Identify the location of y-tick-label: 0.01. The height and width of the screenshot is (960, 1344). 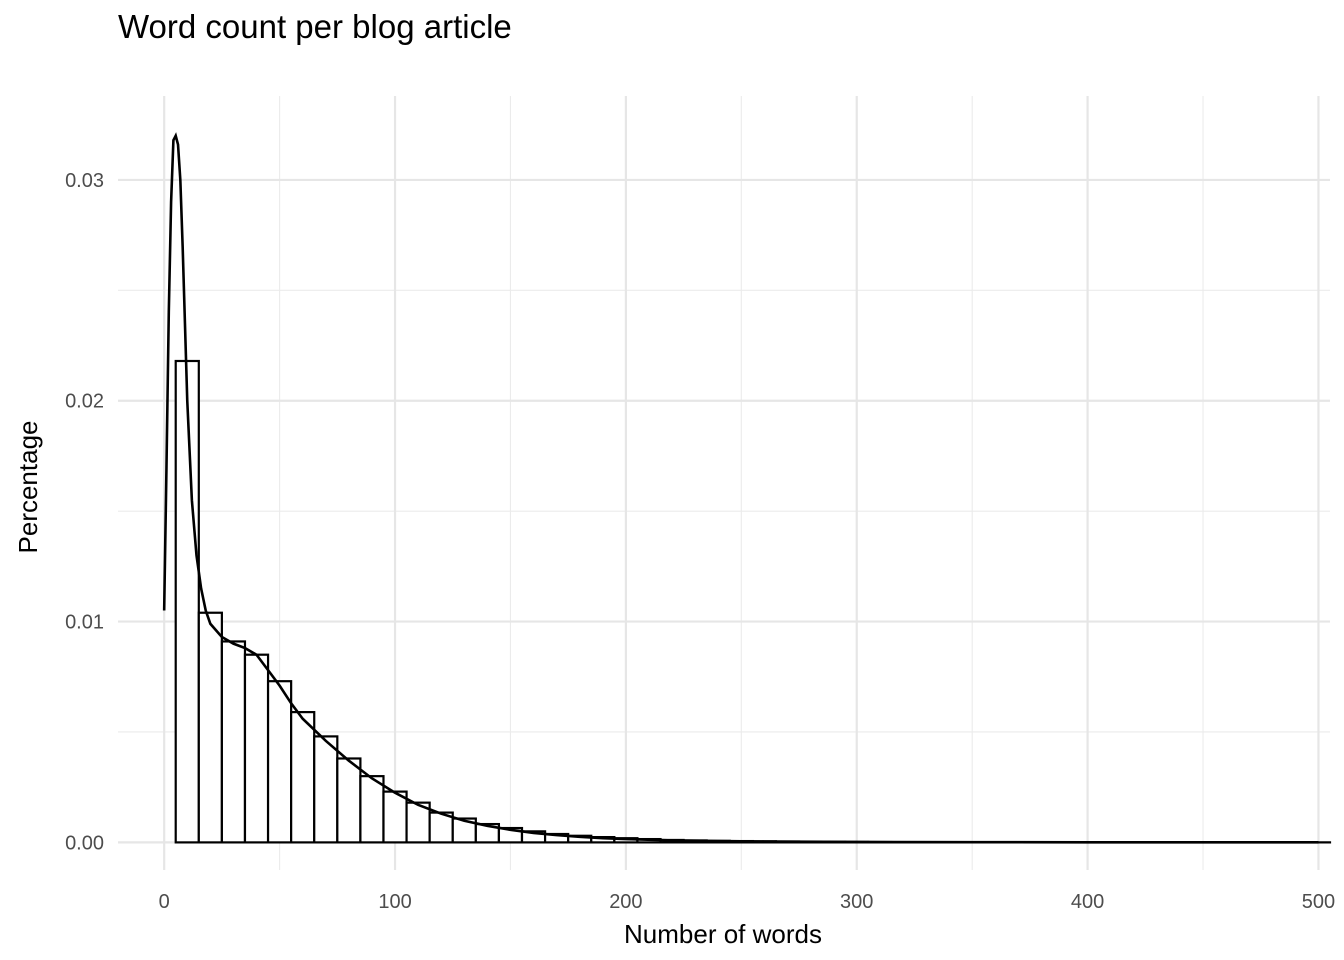
(84, 623).